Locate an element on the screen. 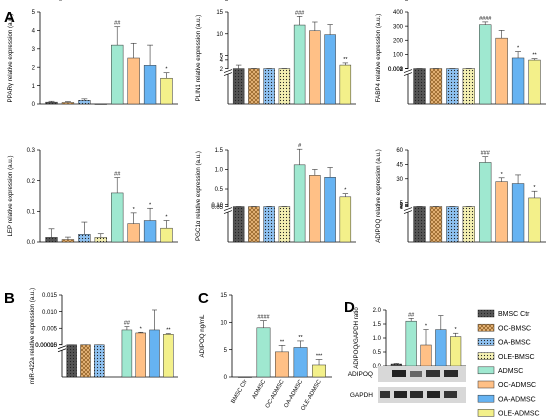  y-tick-label: 0.001 is located at coordinates (396, 70).